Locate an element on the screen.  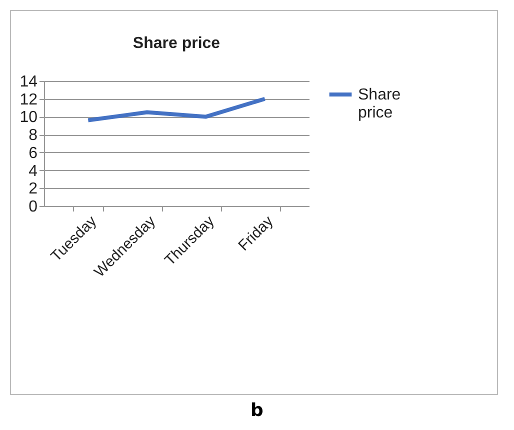
y-tick-label: 12 is located at coordinates (29, 99).